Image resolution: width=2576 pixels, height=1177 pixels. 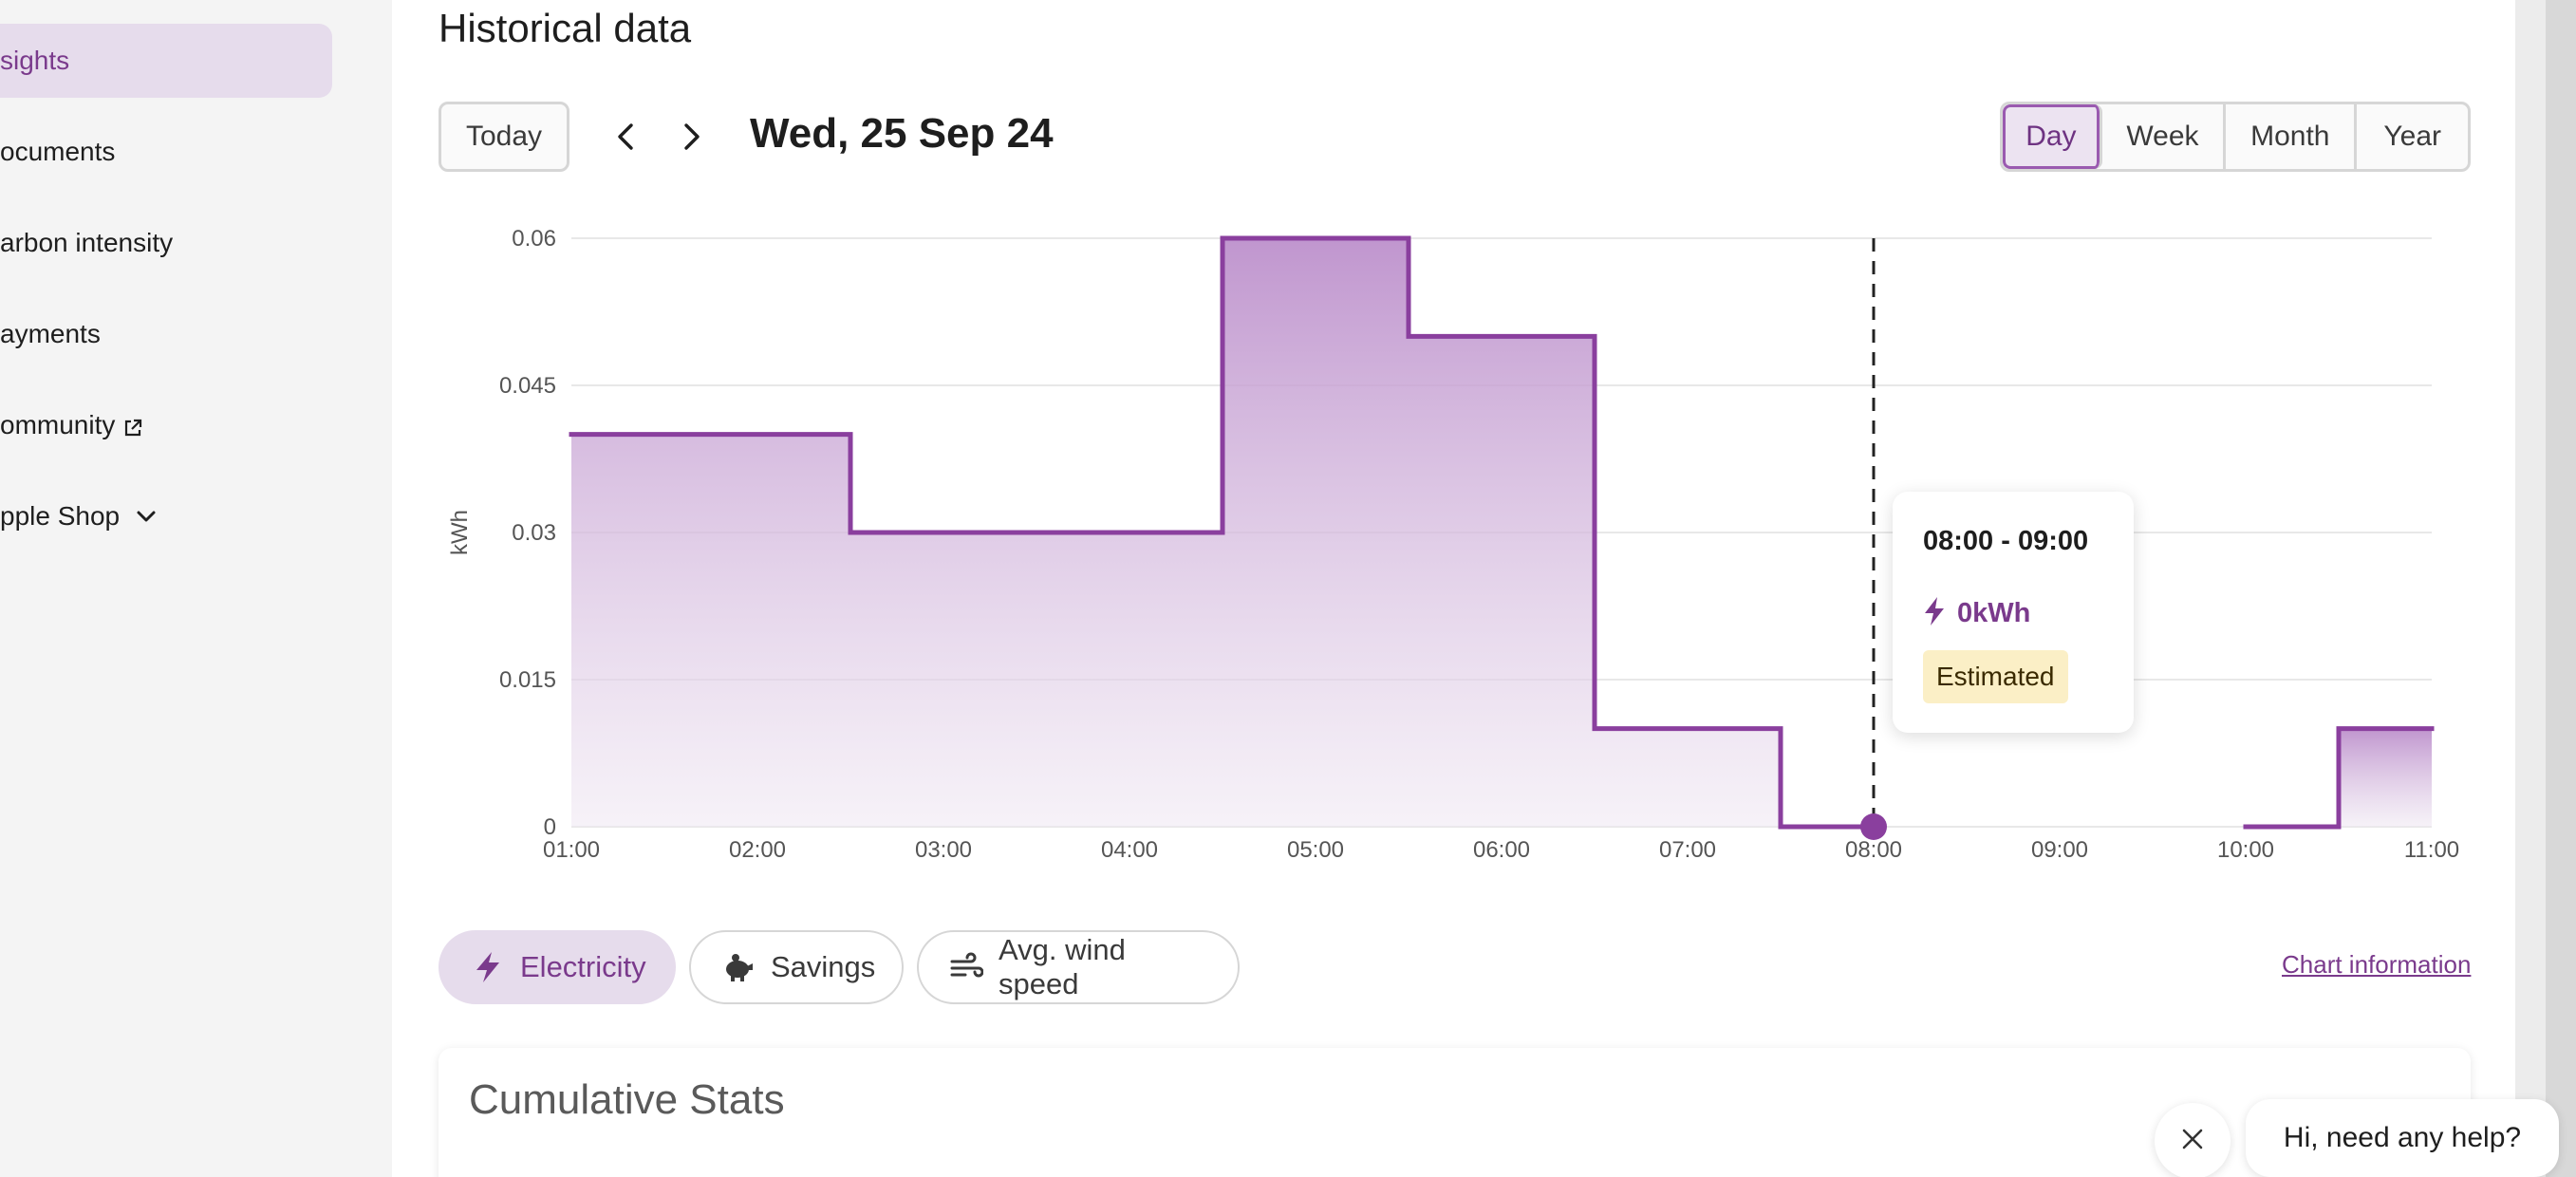 I want to click on x-tick-label: 04:00, so click(x=1130, y=850).